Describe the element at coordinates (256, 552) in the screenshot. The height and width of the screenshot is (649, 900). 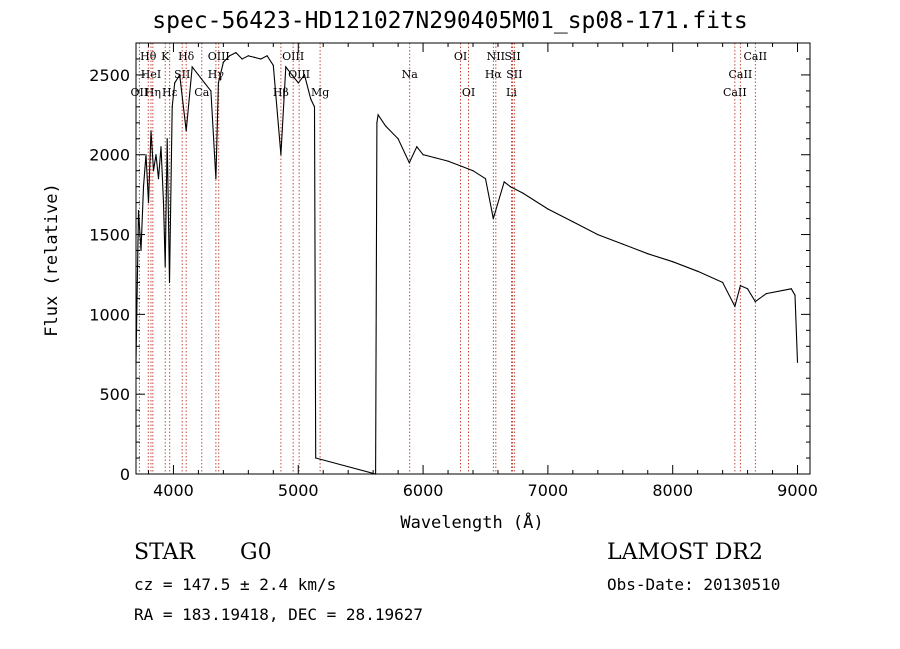
I see `subclass: G0` at that location.